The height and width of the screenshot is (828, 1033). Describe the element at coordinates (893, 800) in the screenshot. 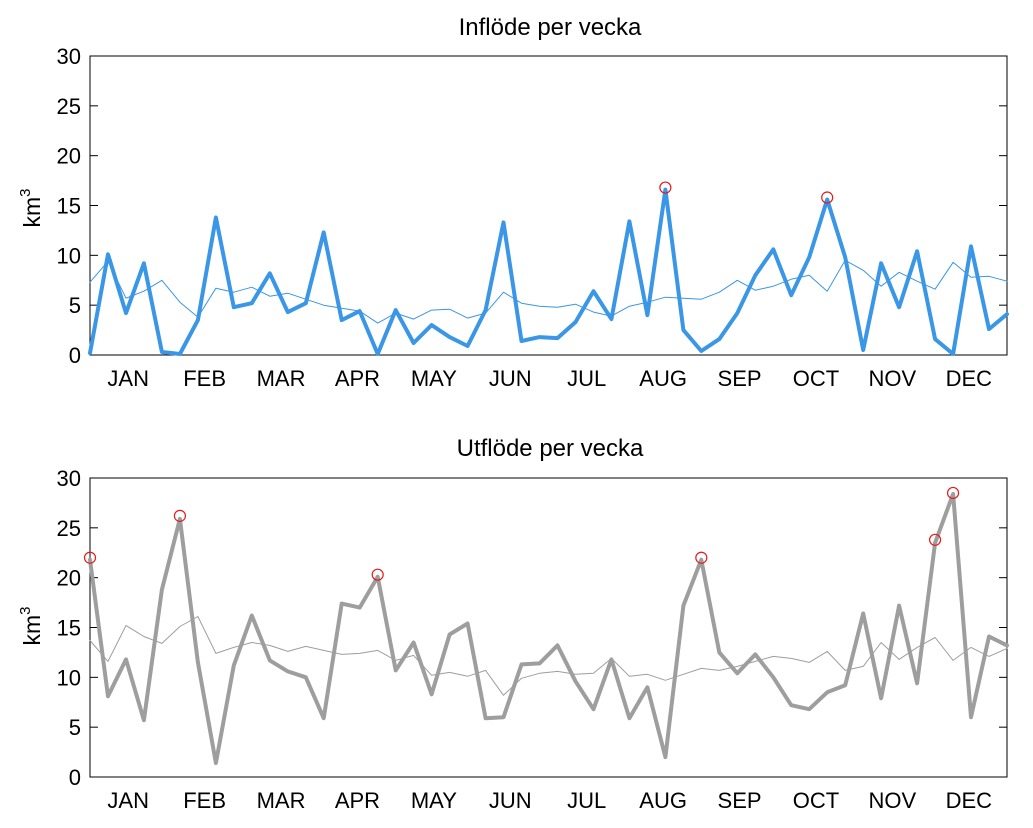

I see `outflow-month-label: NOV` at that location.